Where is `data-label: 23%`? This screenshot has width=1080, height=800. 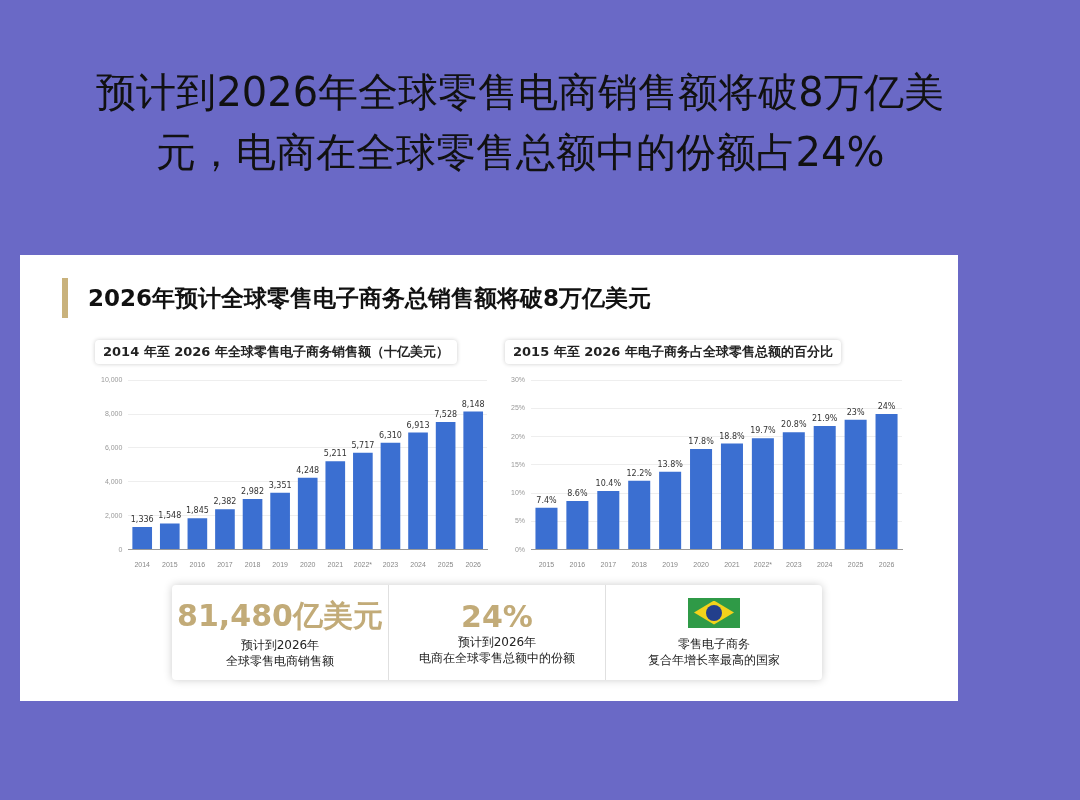
data-label: 23% is located at coordinates (855, 412).